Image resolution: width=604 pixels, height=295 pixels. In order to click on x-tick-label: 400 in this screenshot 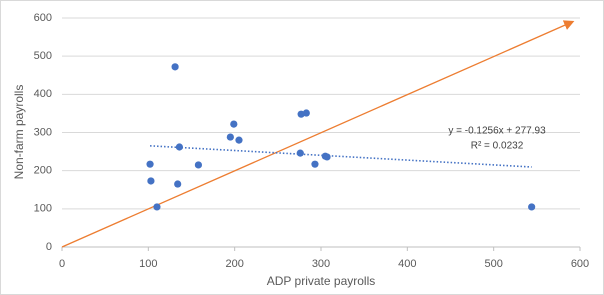, I will do `click(407, 264)`.